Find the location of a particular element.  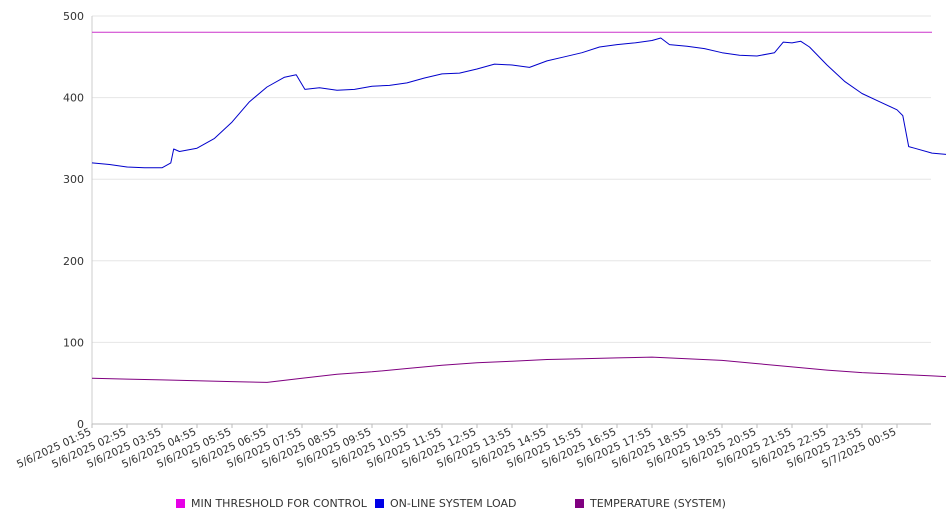

legend-item-temperature: TEMPERATURE (SYSTEM) is located at coordinates (650, 503).